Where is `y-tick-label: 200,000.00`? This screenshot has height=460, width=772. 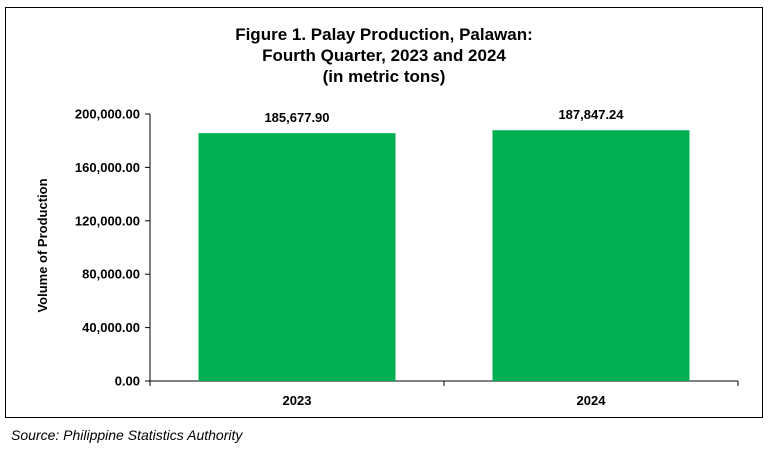 y-tick-label: 200,000.00 is located at coordinates (107, 114).